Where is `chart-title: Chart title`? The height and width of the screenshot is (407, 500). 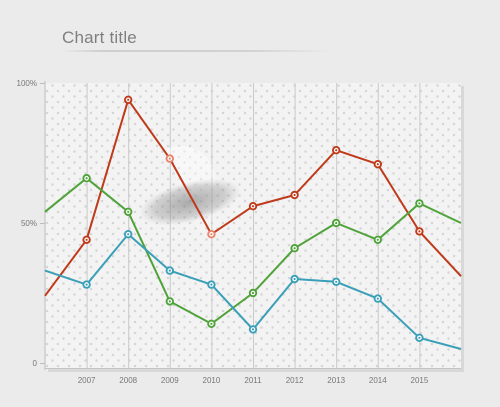
chart-title: Chart title is located at coordinates (99, 37).